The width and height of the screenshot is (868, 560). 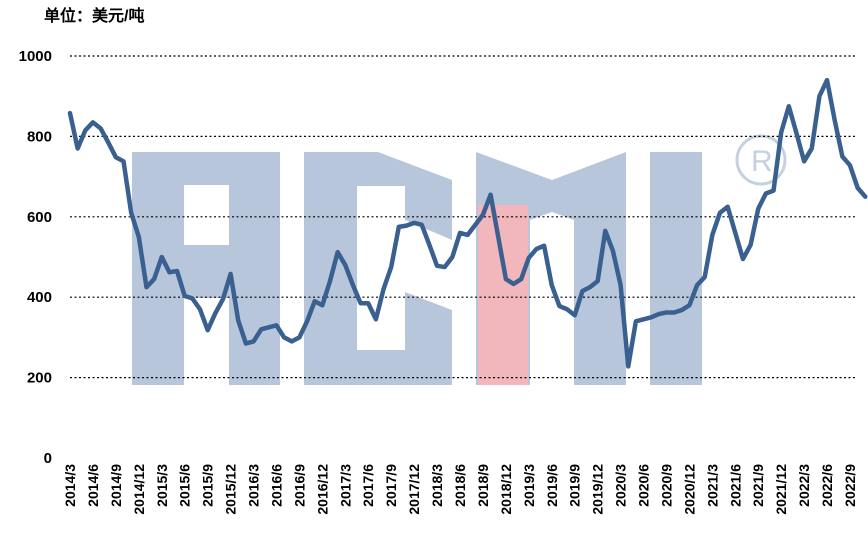 I want to click on x-tick-label: 2021/6, so click(x=735, y=485).